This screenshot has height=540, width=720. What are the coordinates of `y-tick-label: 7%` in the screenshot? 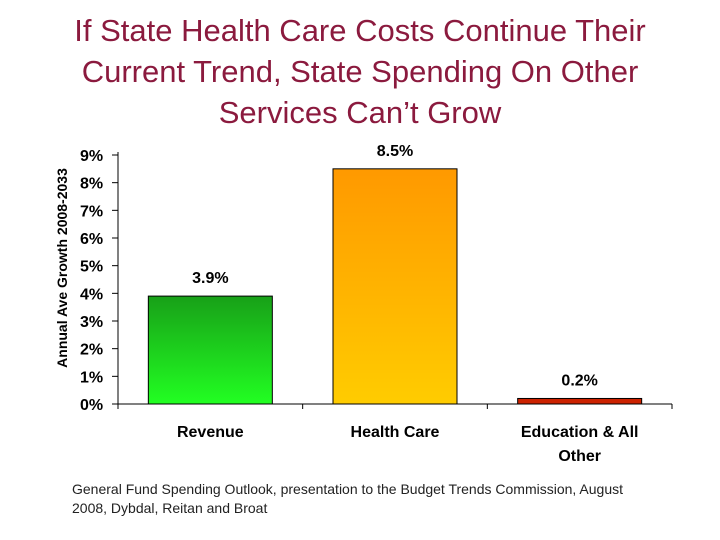 It's located at (91, 211).